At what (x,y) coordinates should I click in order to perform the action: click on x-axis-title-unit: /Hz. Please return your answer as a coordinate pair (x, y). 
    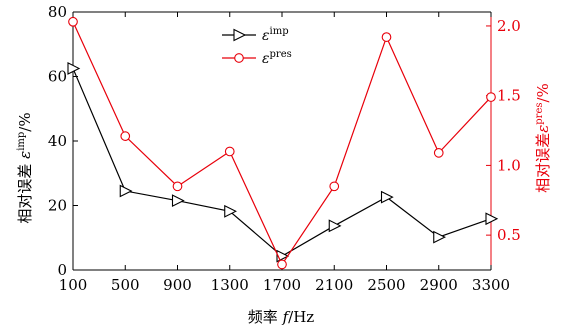
    Looking at the image, I should click on (301, 317).